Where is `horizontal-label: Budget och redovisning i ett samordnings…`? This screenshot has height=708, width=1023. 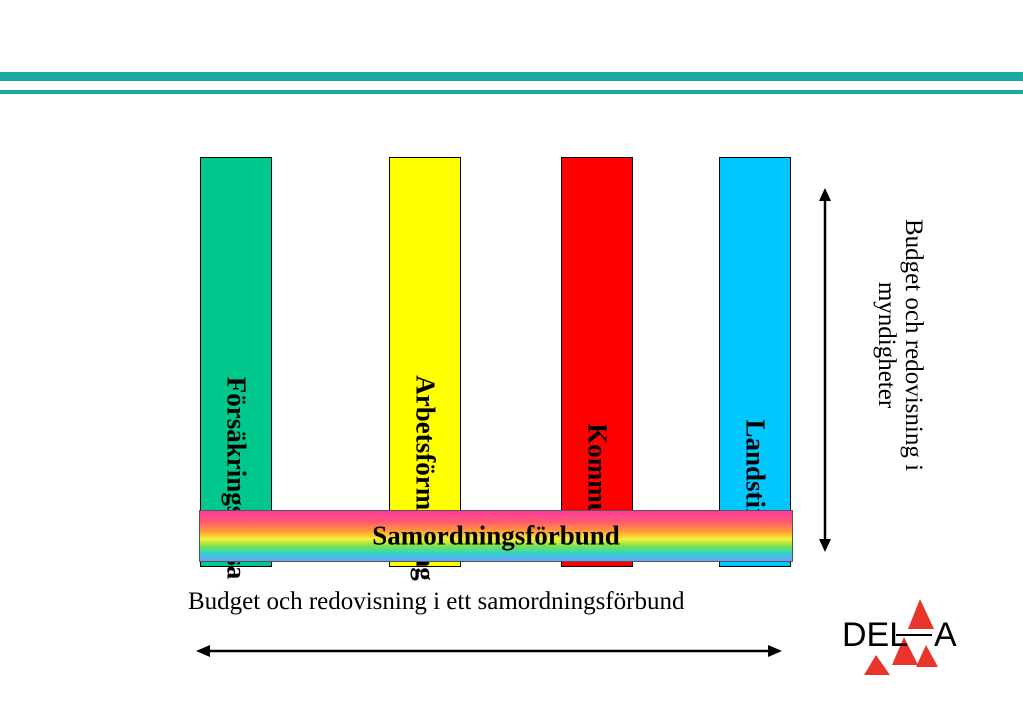 horizontal-label: Budget och redovisning i ett samordnings… is located at coordinates (436, 601).